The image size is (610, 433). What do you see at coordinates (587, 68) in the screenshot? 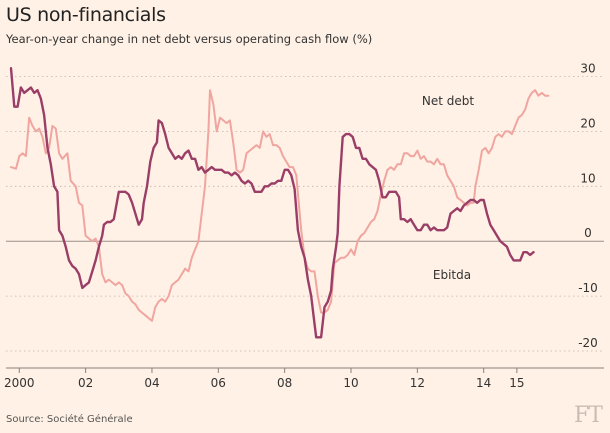
I see `y-tick-label: 30` at bounding box center [587, 68].